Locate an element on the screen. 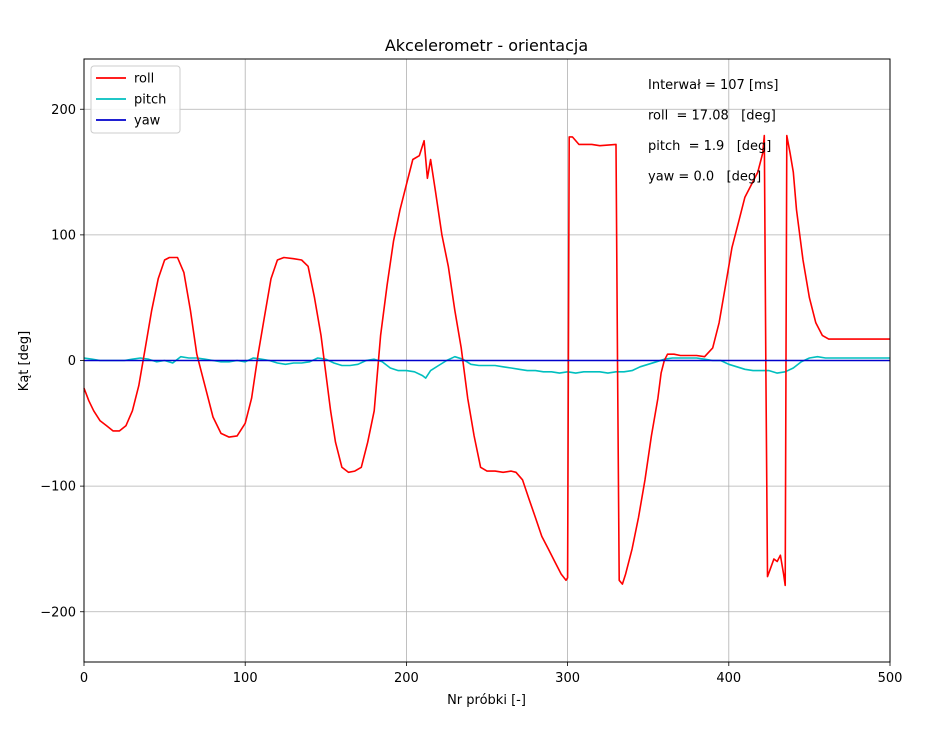  annotation-text: pitch = 1.9 [deg] is located at coordinates (709, 146).